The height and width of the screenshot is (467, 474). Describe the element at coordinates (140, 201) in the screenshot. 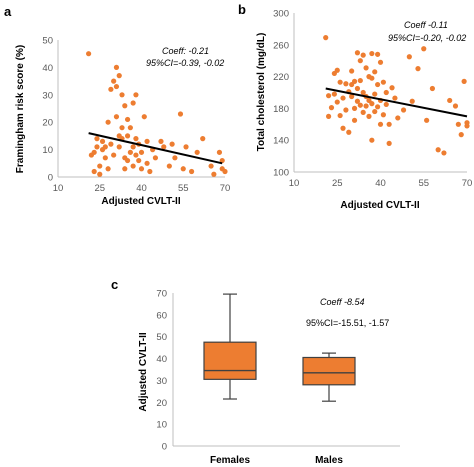

I see `panel-a-x-label: Adjusted CVLT-II` at that location.